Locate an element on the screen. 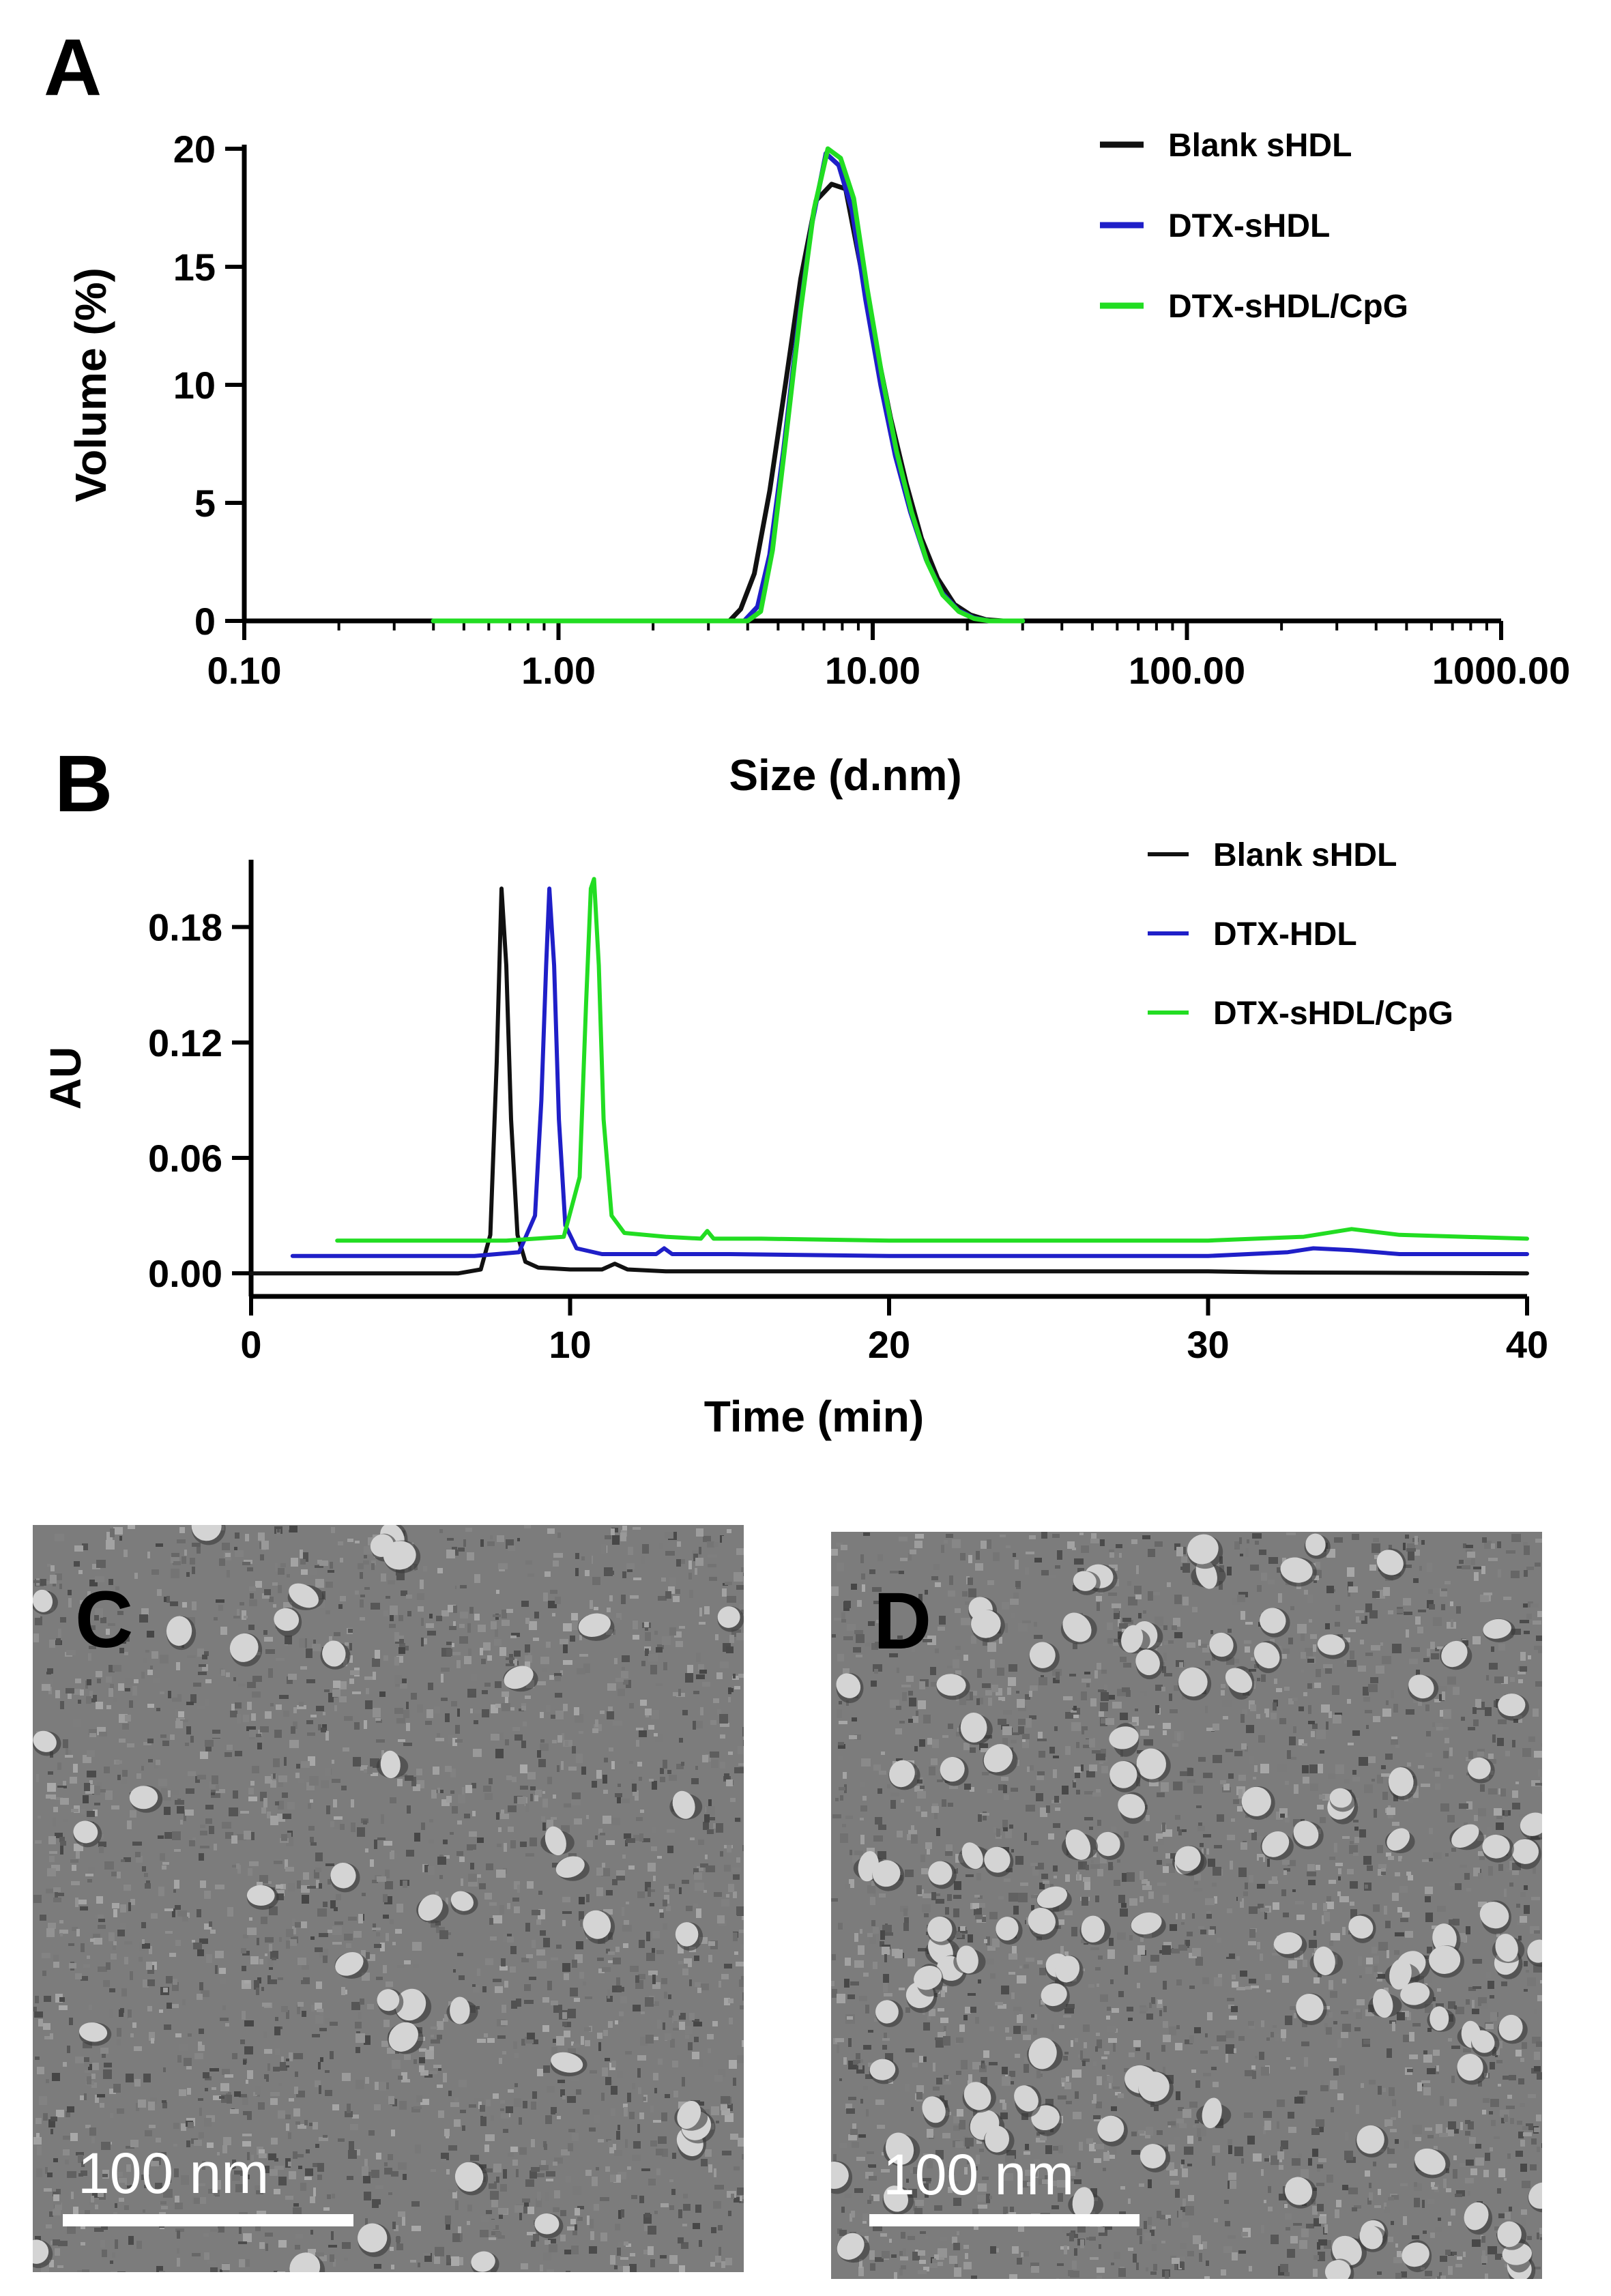  panel-letter-a: A is located at coordinates (73, 68).